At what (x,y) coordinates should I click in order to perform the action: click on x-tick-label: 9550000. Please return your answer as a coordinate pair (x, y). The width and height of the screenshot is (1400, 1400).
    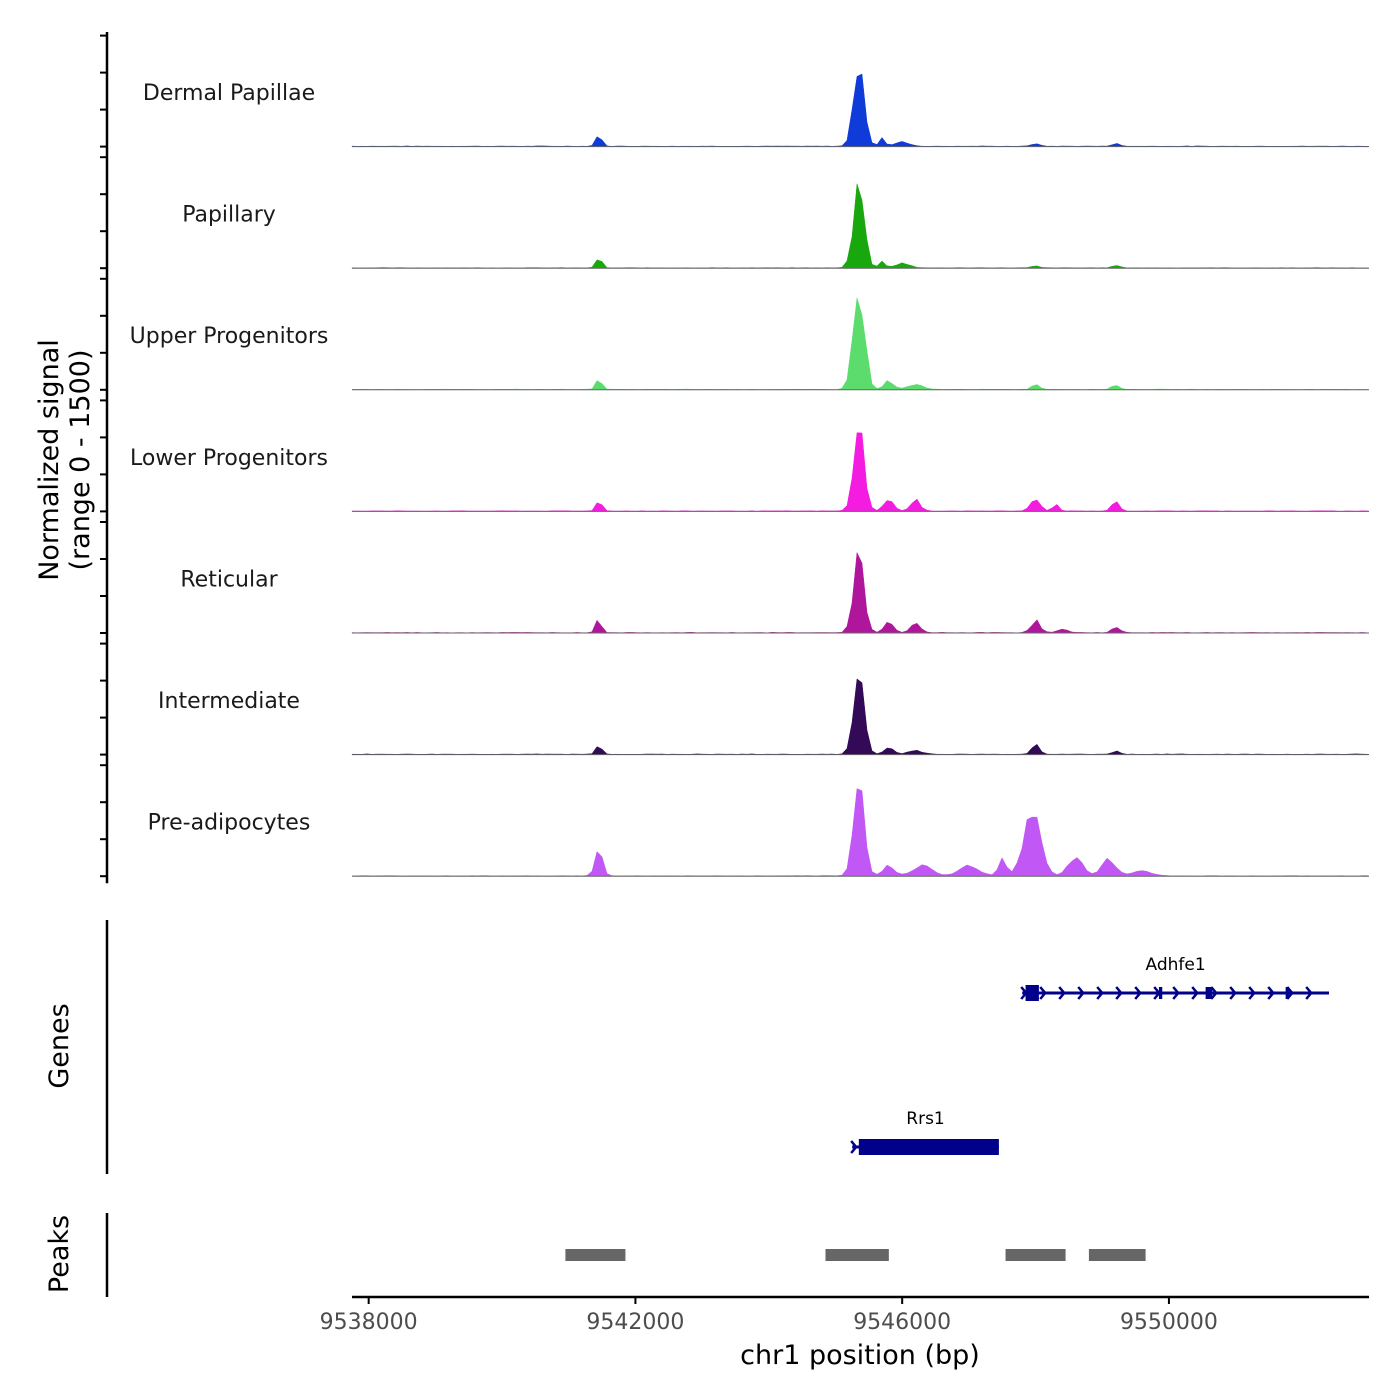
    Looking at the image, I should click on (1169, 1322).